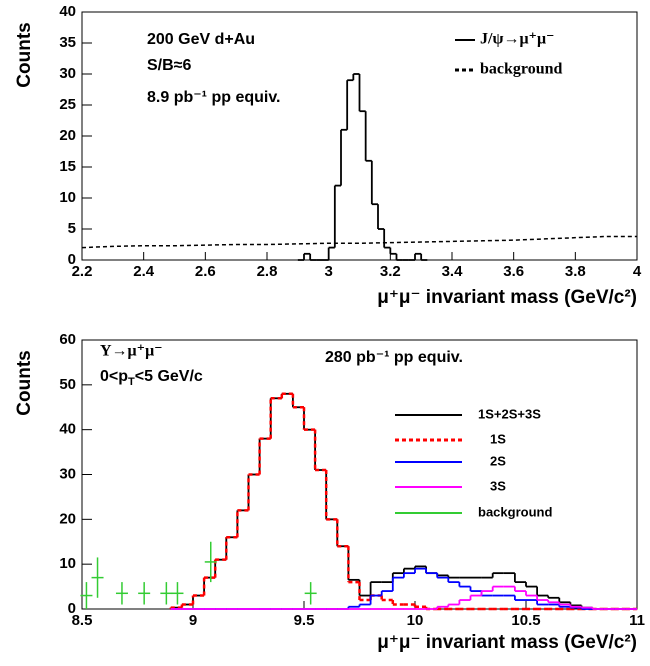 This screenshot has width=650, height=666. What do you see at coordinates (67, 166) in the screenshot?
I see `y-tick-label: 15` at bounding box center [67, 166].